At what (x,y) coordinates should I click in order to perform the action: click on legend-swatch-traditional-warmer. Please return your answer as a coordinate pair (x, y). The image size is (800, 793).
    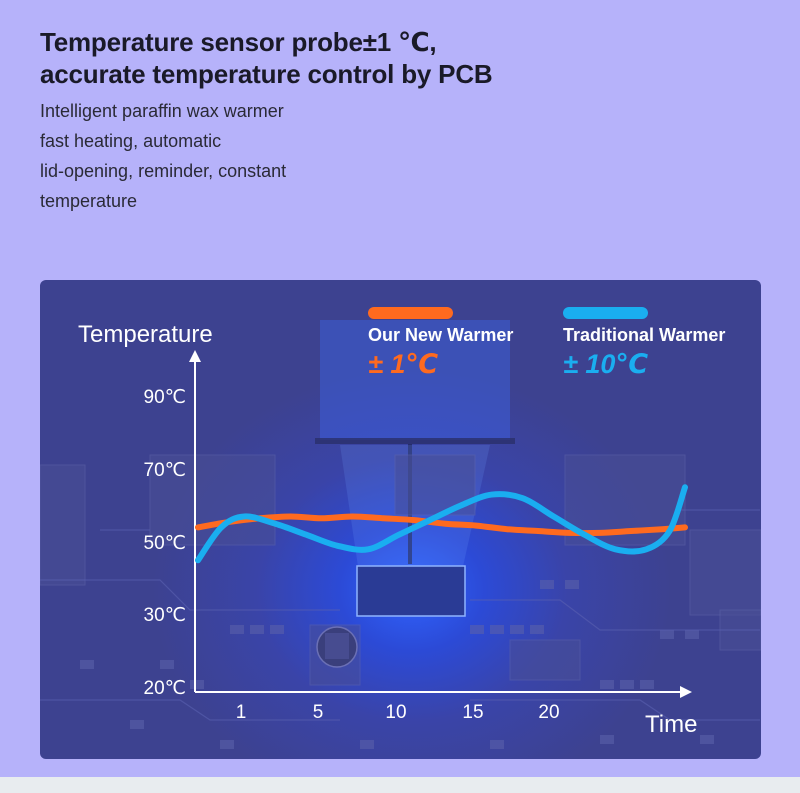
    Looking at the image, I should click on (605, 313).